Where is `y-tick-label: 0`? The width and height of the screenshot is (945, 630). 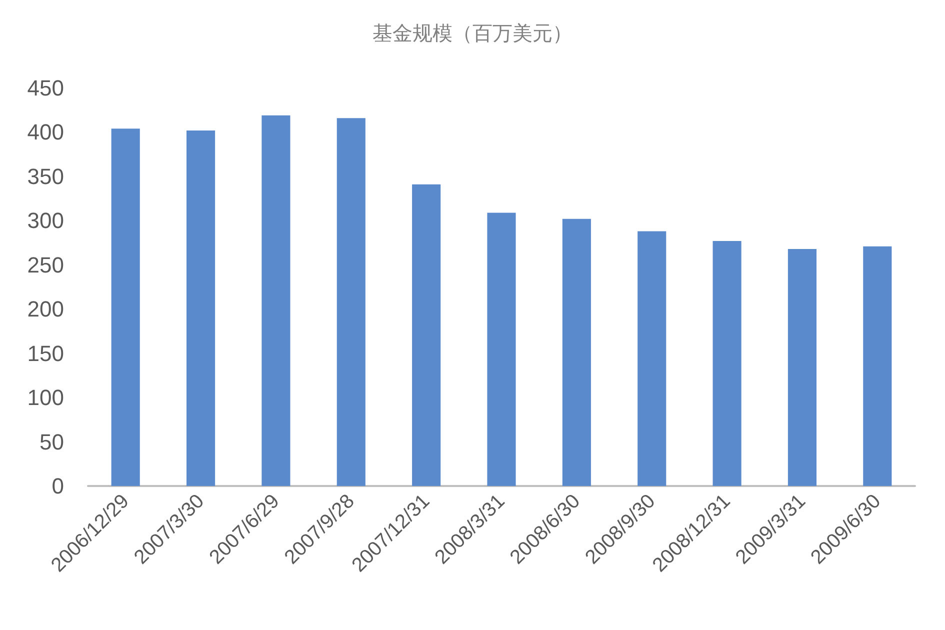
y-tick-label: 0 is located at coordinates (58, 486).